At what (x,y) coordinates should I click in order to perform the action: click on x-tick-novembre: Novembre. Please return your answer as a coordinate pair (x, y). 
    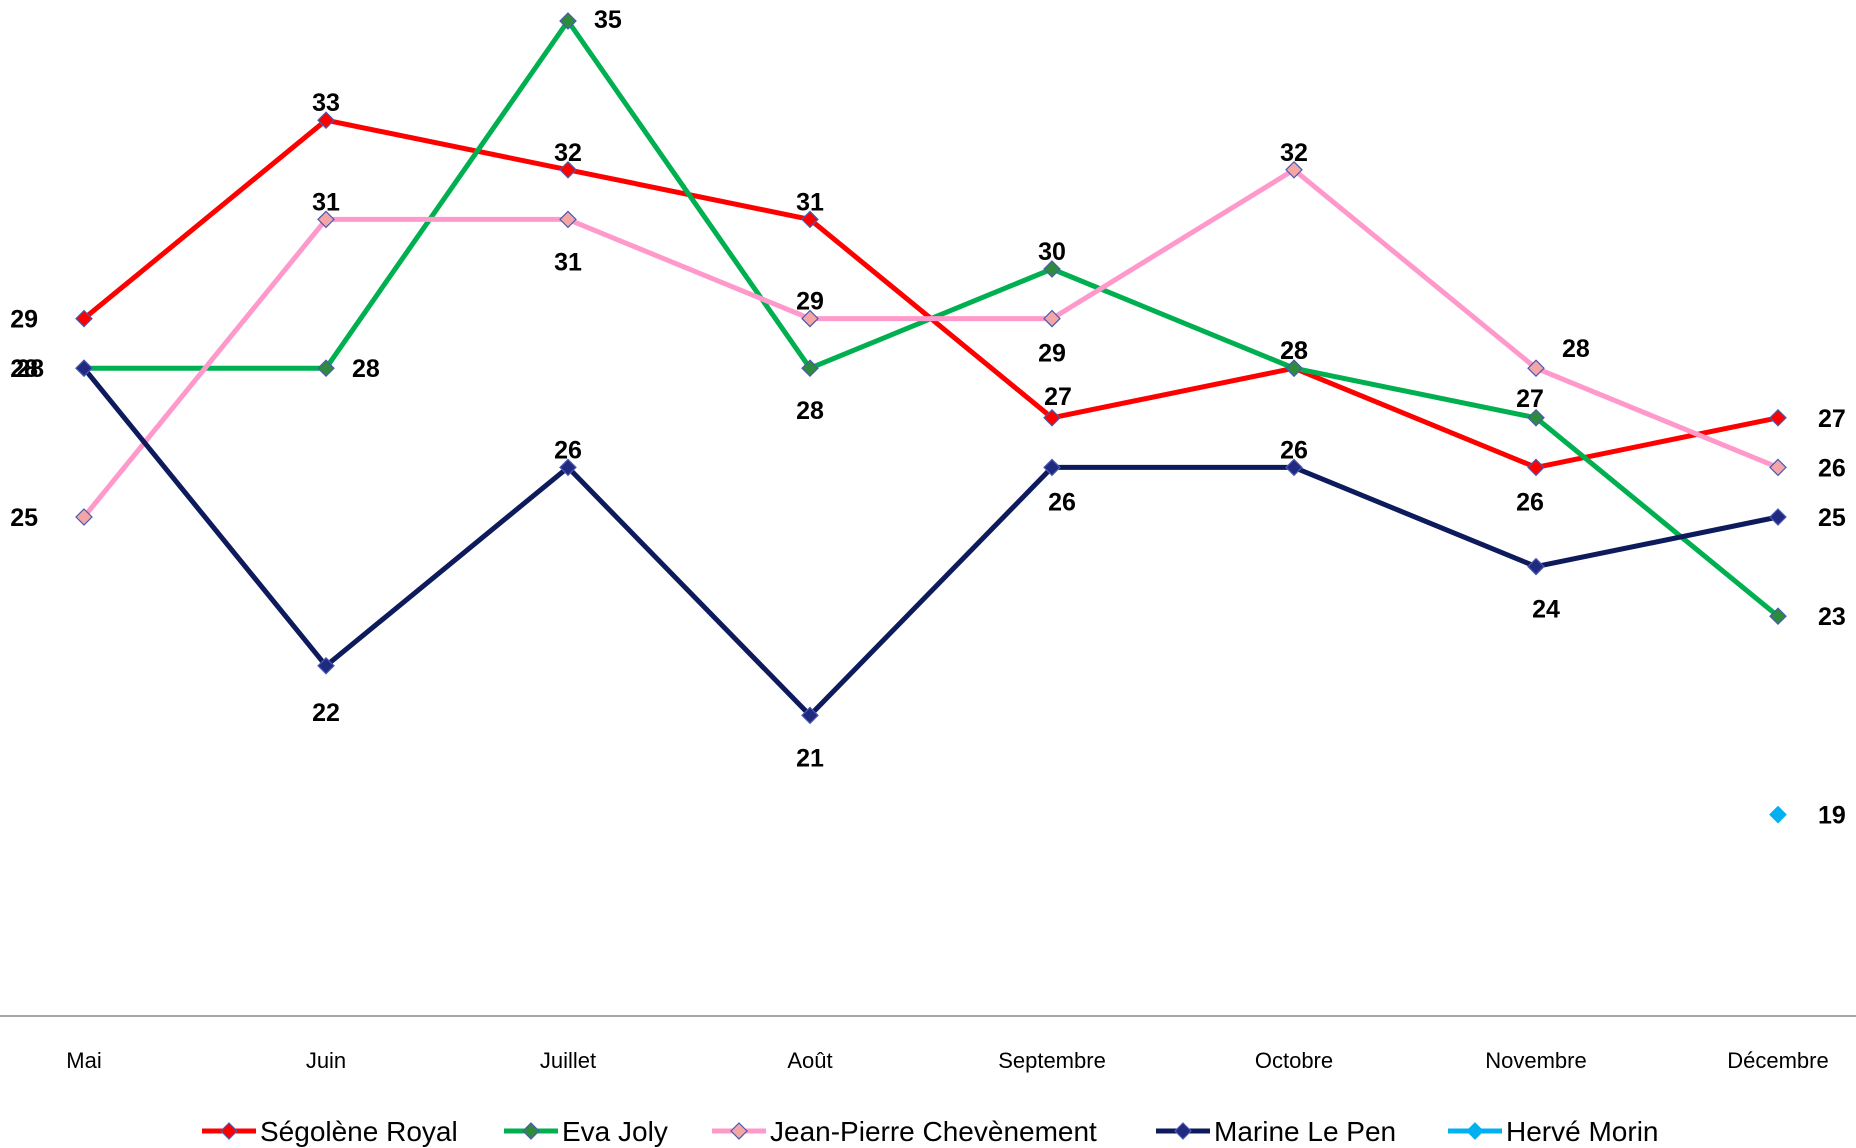
    Looking at the image, I should click on (1535, 1060).